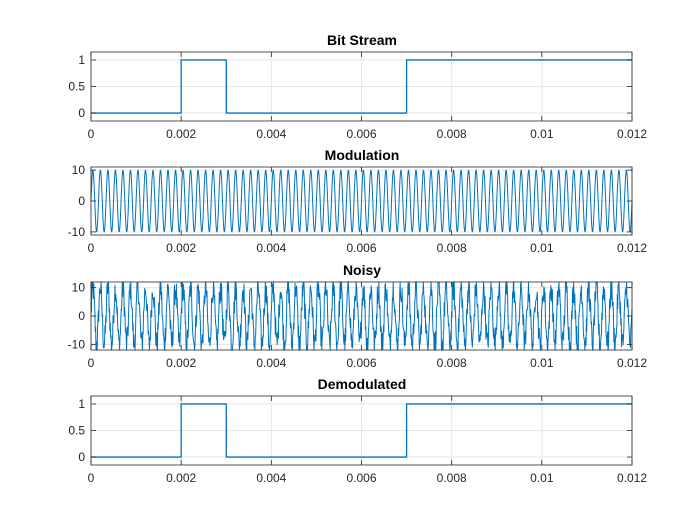 The width and height of the screenshot is (700, 525). Describe the element at coordinates (362, 270) in the screenshot. I see `subplot-title: Noisy` at that location.